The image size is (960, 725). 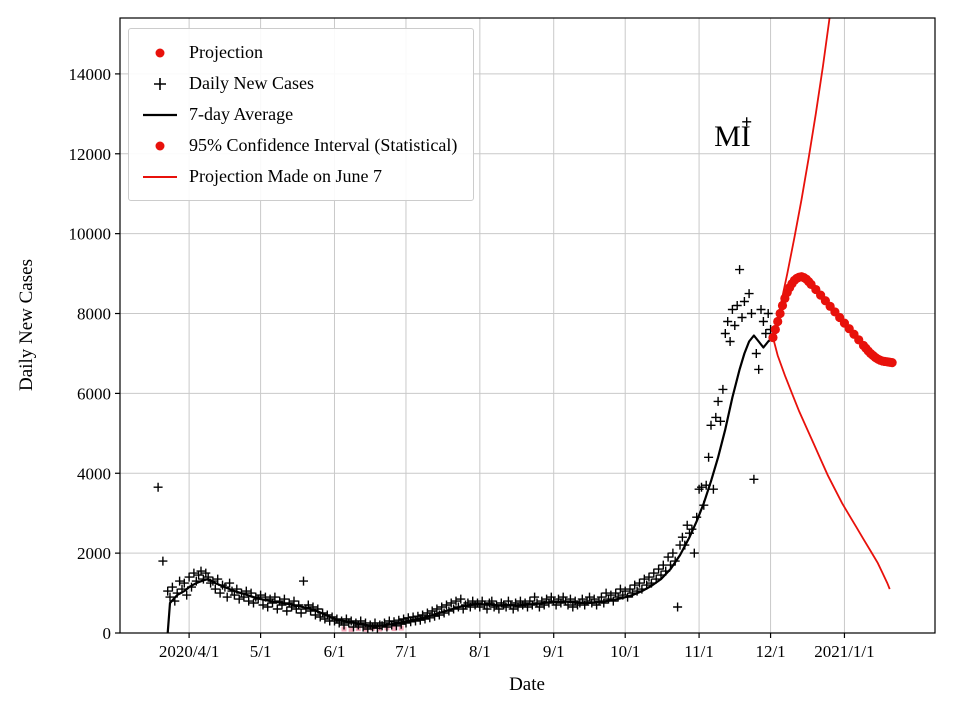 I want to click on legend-item-3: 95% Confidence Interval (Statistical), so click(x=298, y=145).